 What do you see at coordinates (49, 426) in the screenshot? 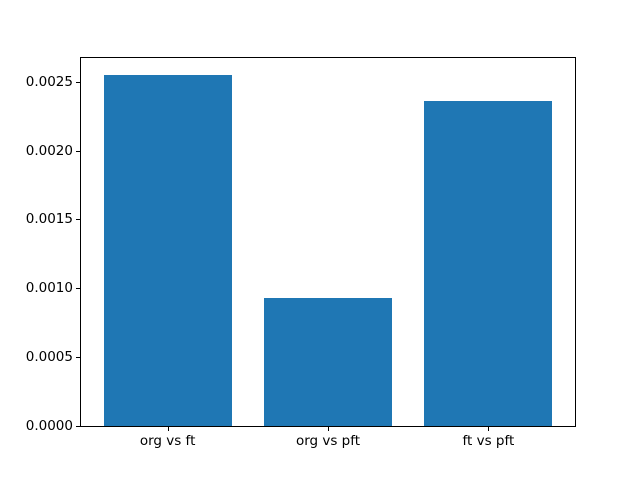
I see `y-tick-label: 0.0000` at bounding box center [49, 426].